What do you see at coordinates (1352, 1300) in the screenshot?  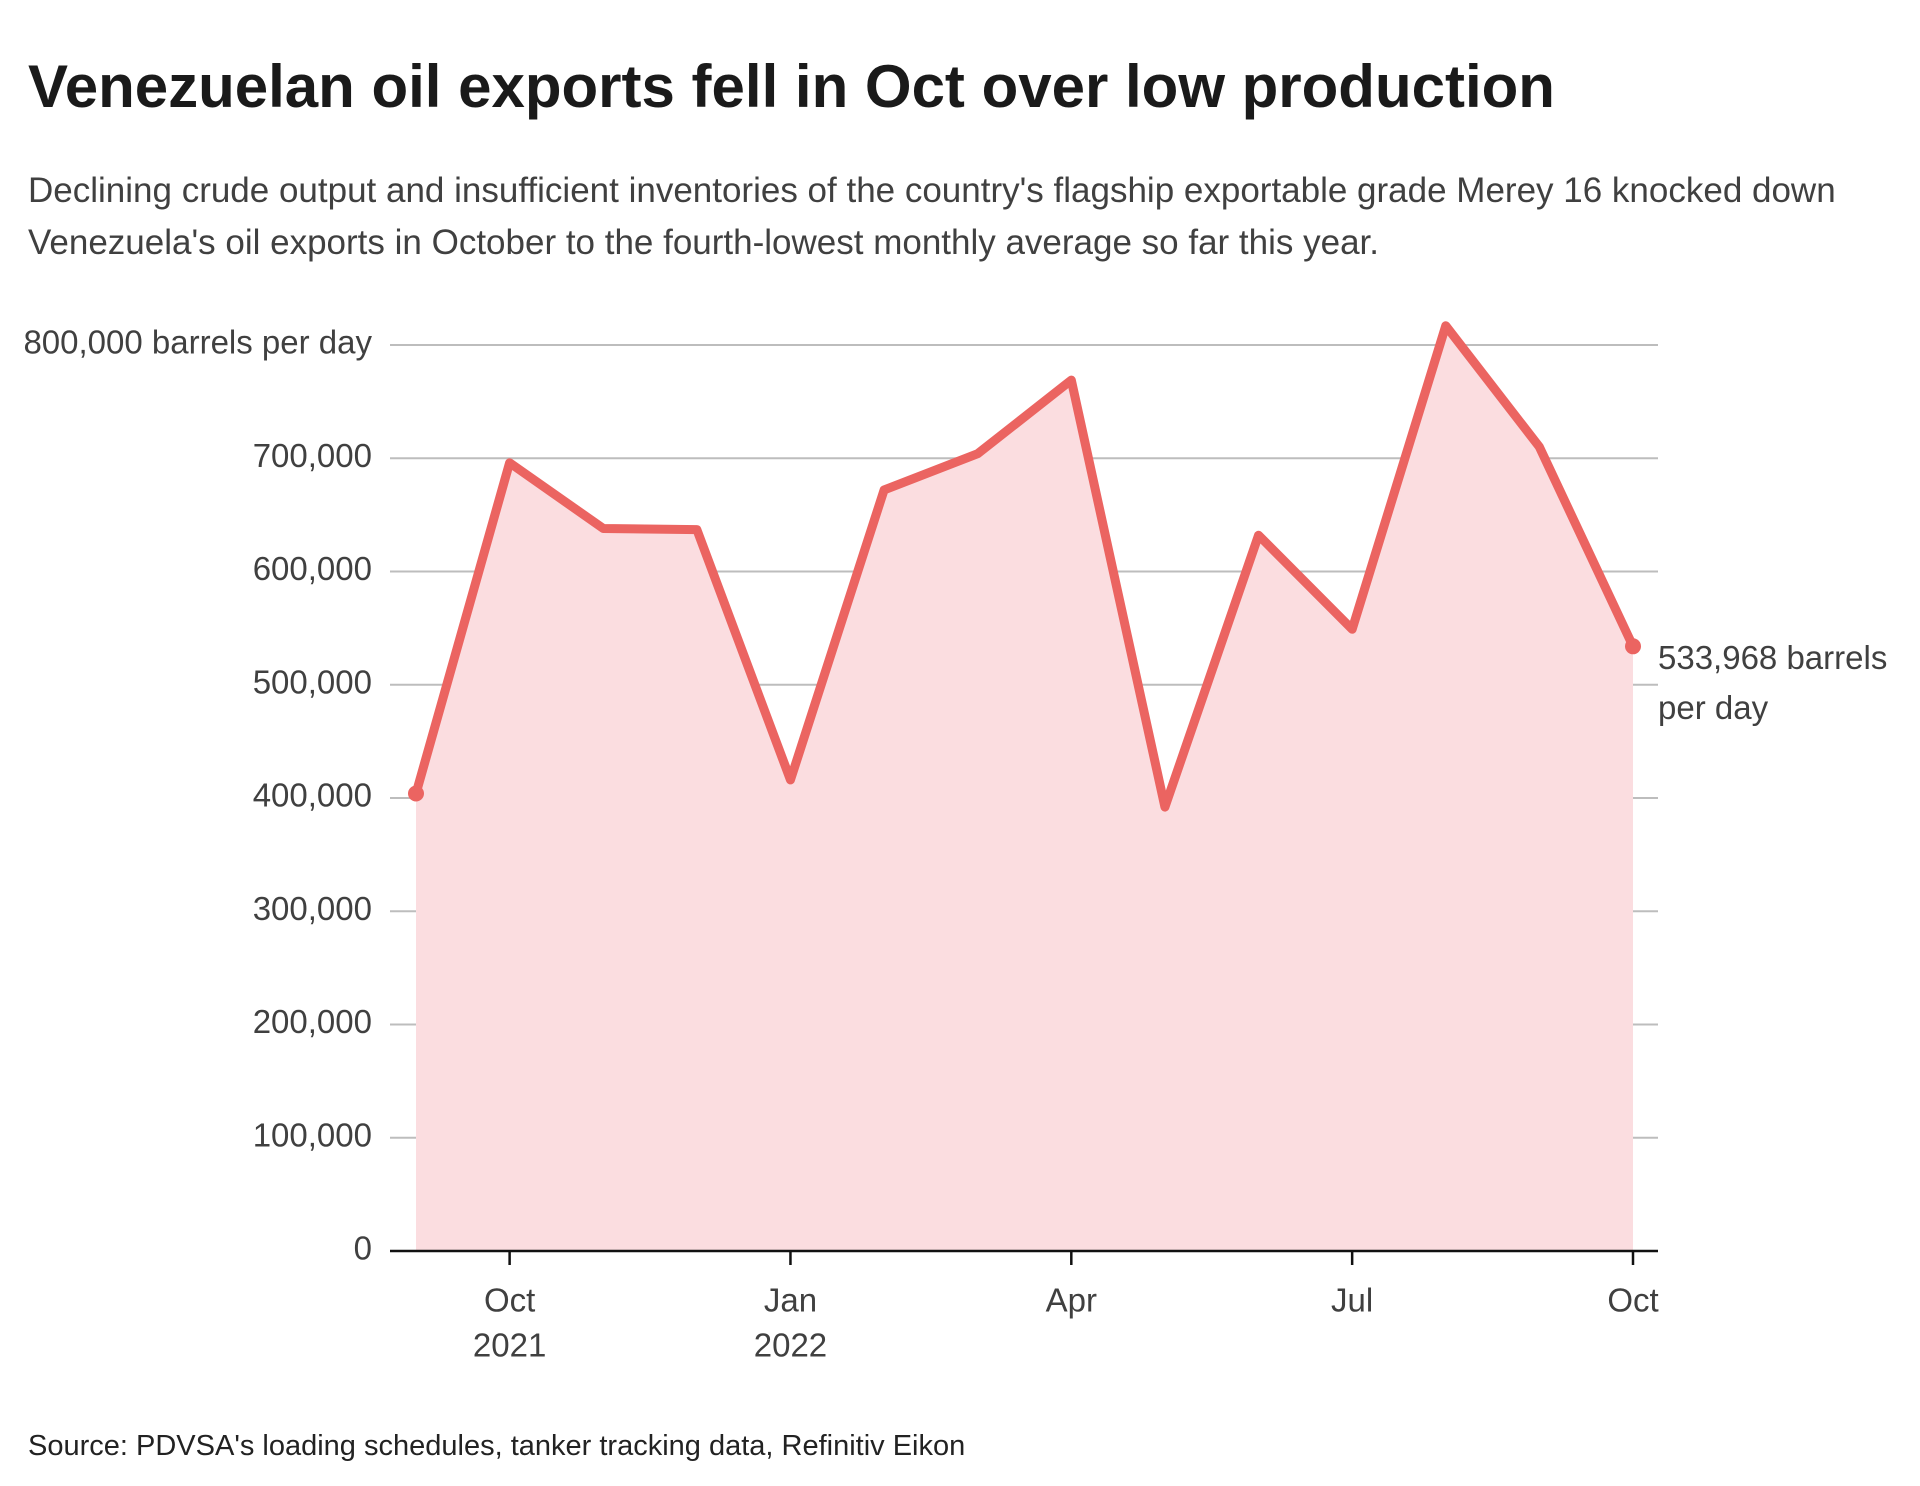 I see `x-tick-label: Jul` at bounding box center [1352, 1300].